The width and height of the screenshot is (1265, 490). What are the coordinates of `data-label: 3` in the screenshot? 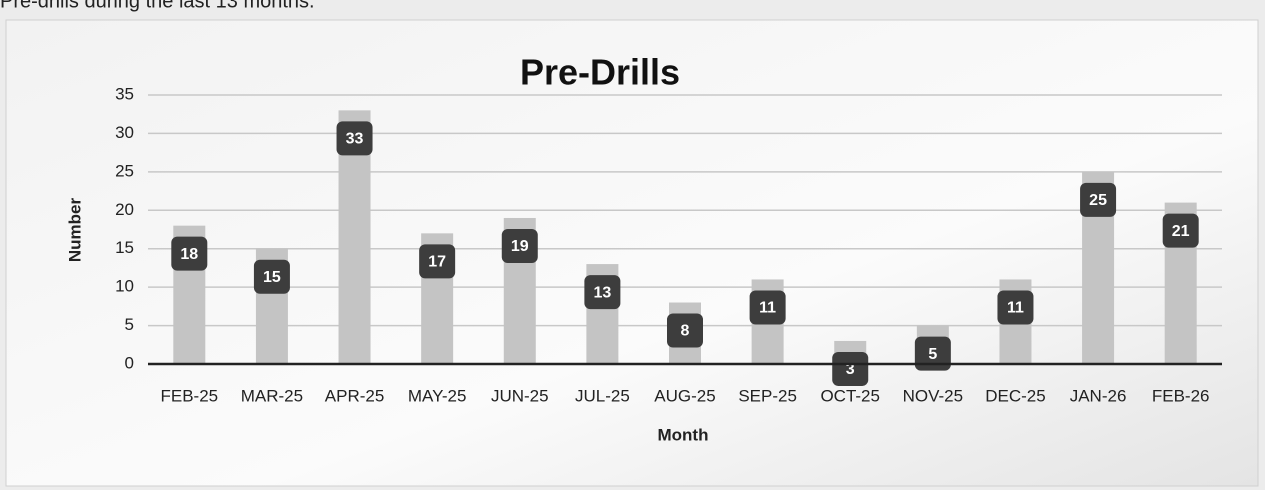 It's located at (850, 369).